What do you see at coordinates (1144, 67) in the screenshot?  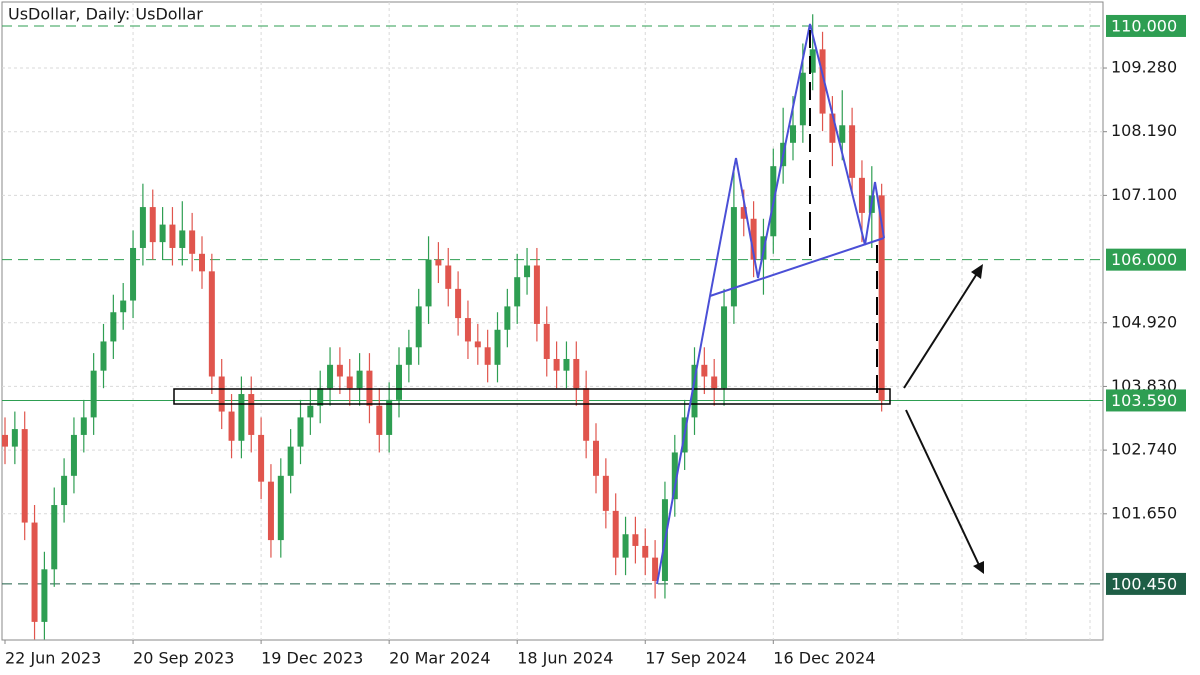 I see `y-tick-label: 109.280` at bounding box center [1144, 67].